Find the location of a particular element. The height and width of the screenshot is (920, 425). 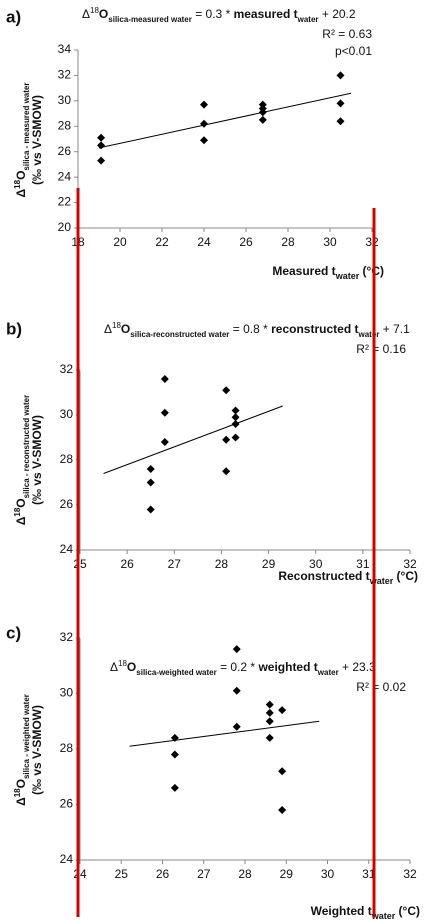

text-part: + 20.2 is located at coordinates (337, 14).